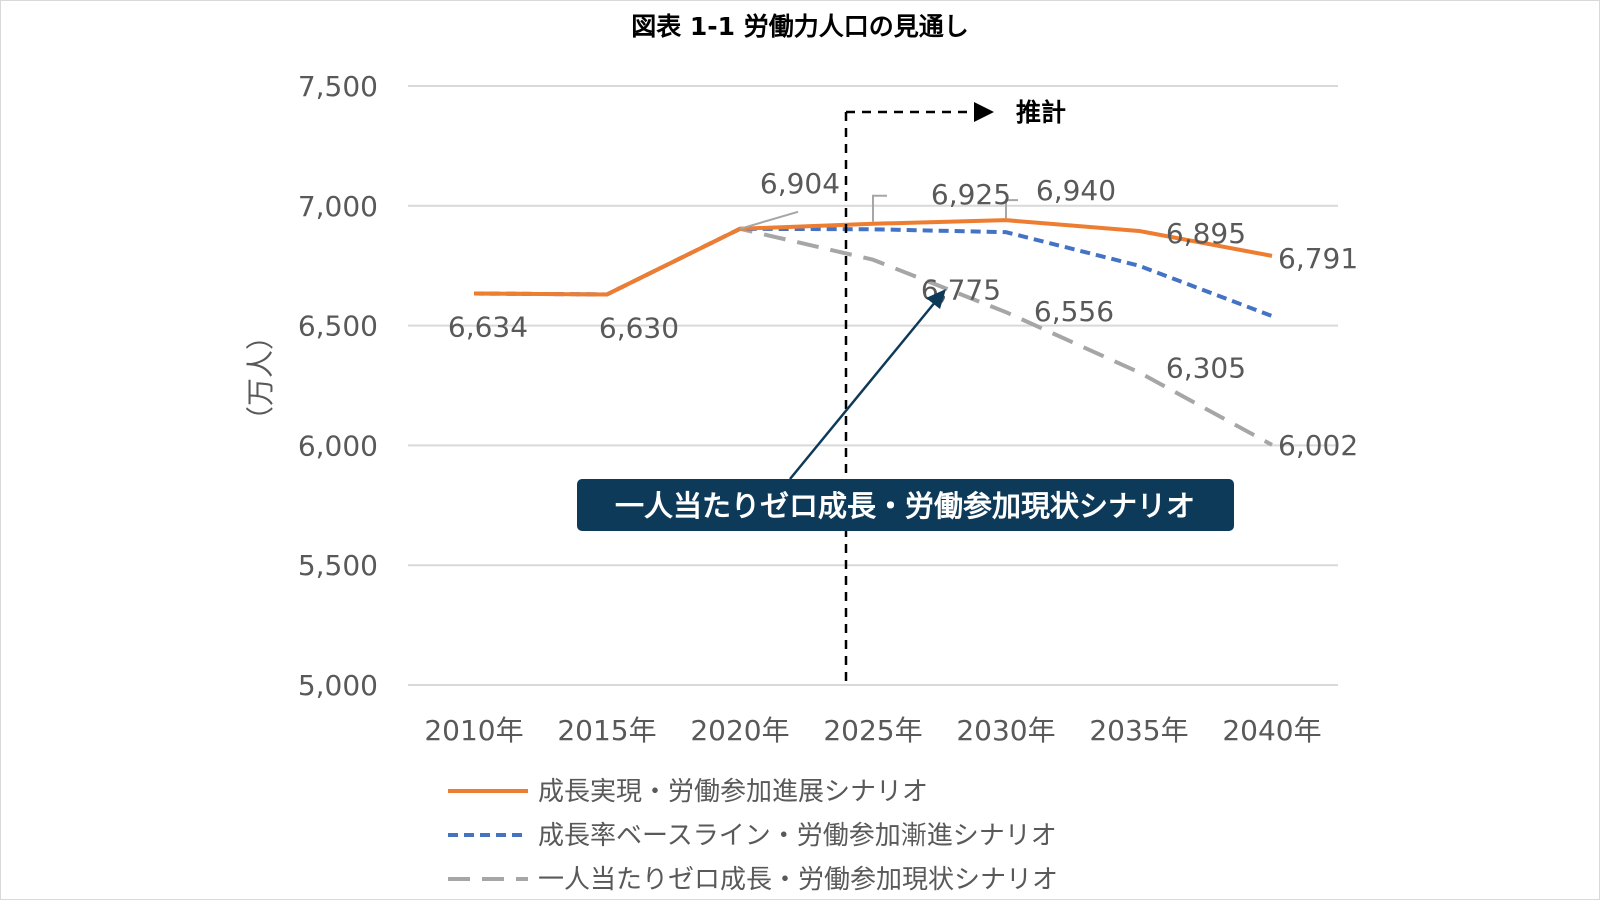  What do you see at coordinates (800, 26) in the screenshot?
I see `chart-title: 図表 1-1 労働力人口の見通し` at bounding box center [800, 26].